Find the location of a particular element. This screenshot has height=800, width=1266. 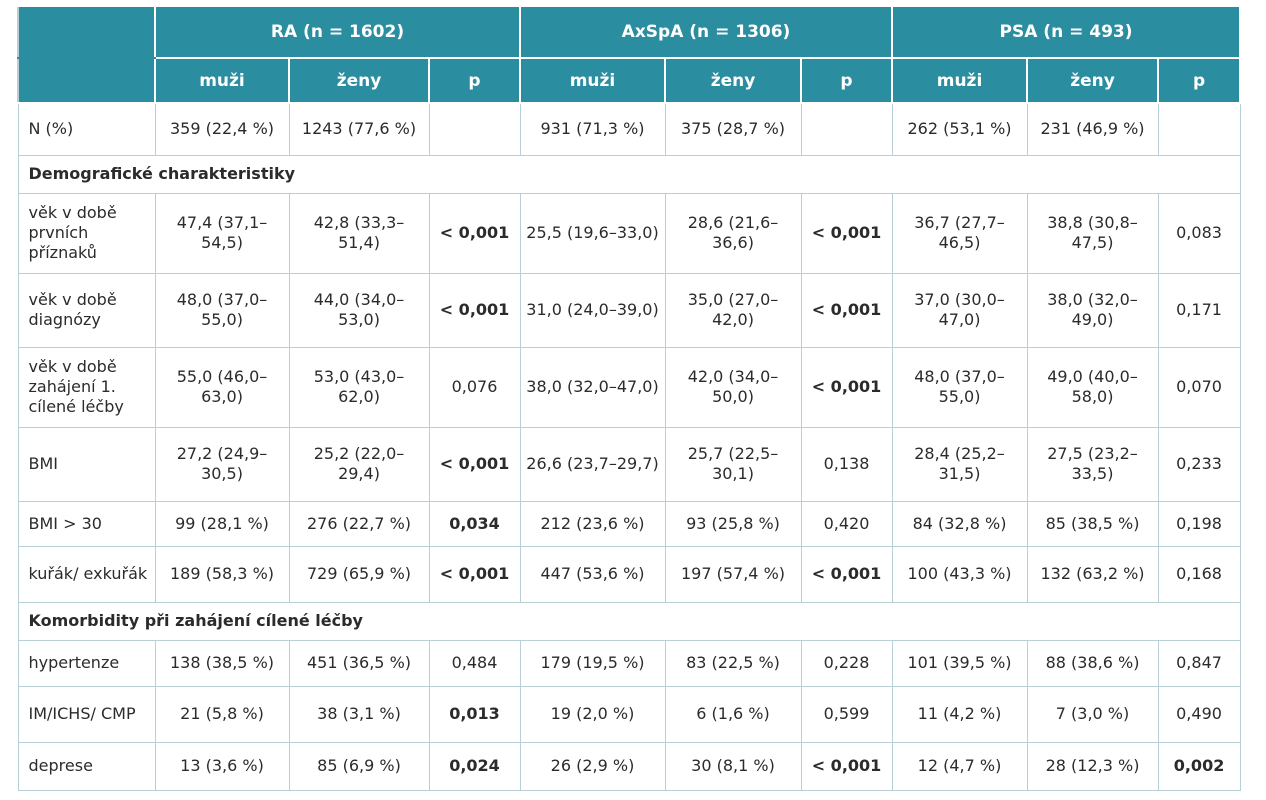

table-cell: 30 (8,1 %) is located at coordinates (733, 766).